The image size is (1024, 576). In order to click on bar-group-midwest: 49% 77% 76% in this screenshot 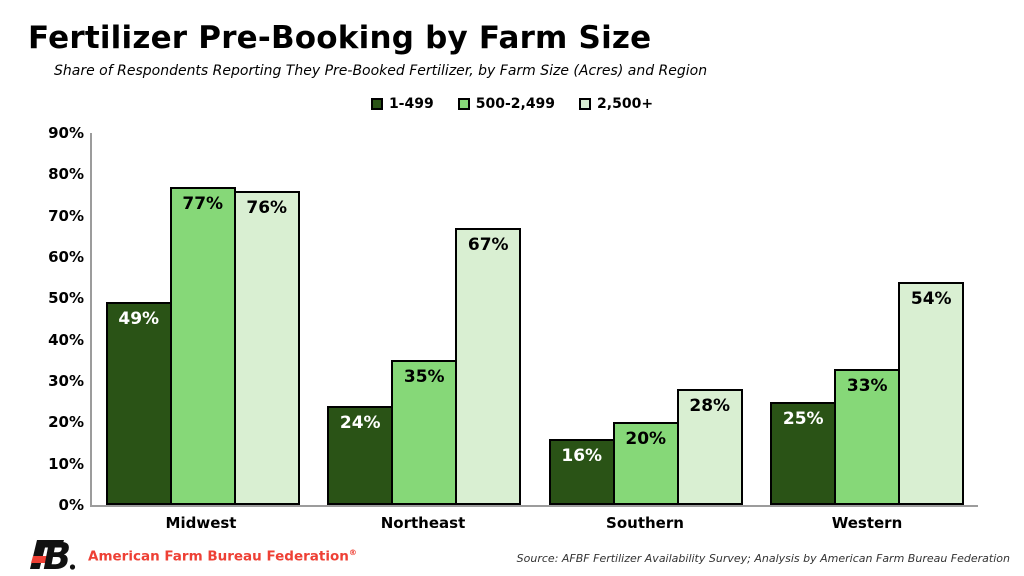, I will do `click(203, 319)`.